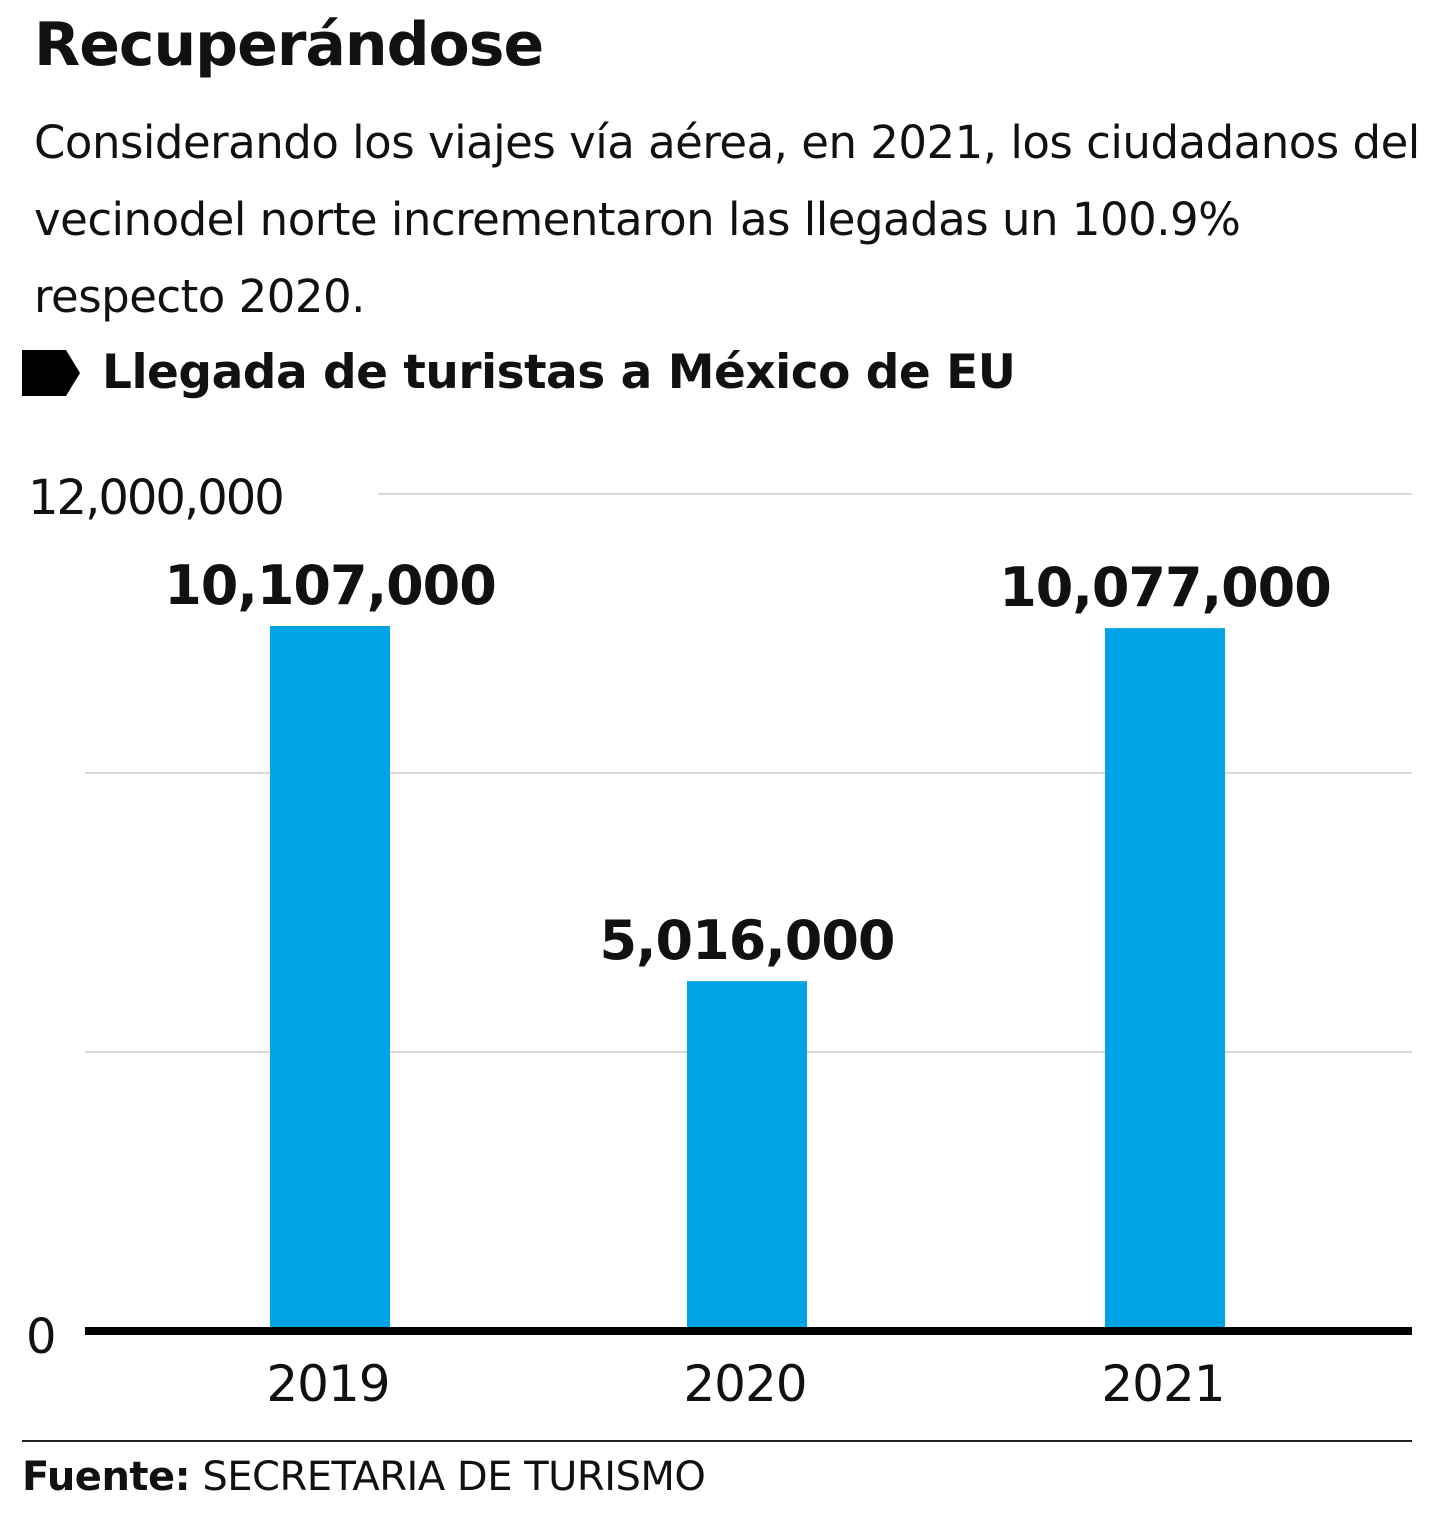  What do you see at coordinates (454, 1477) in the screenshot?
I see `source-value: SECRETARIA DE TURISMO` at bounding box center [454, 1477].